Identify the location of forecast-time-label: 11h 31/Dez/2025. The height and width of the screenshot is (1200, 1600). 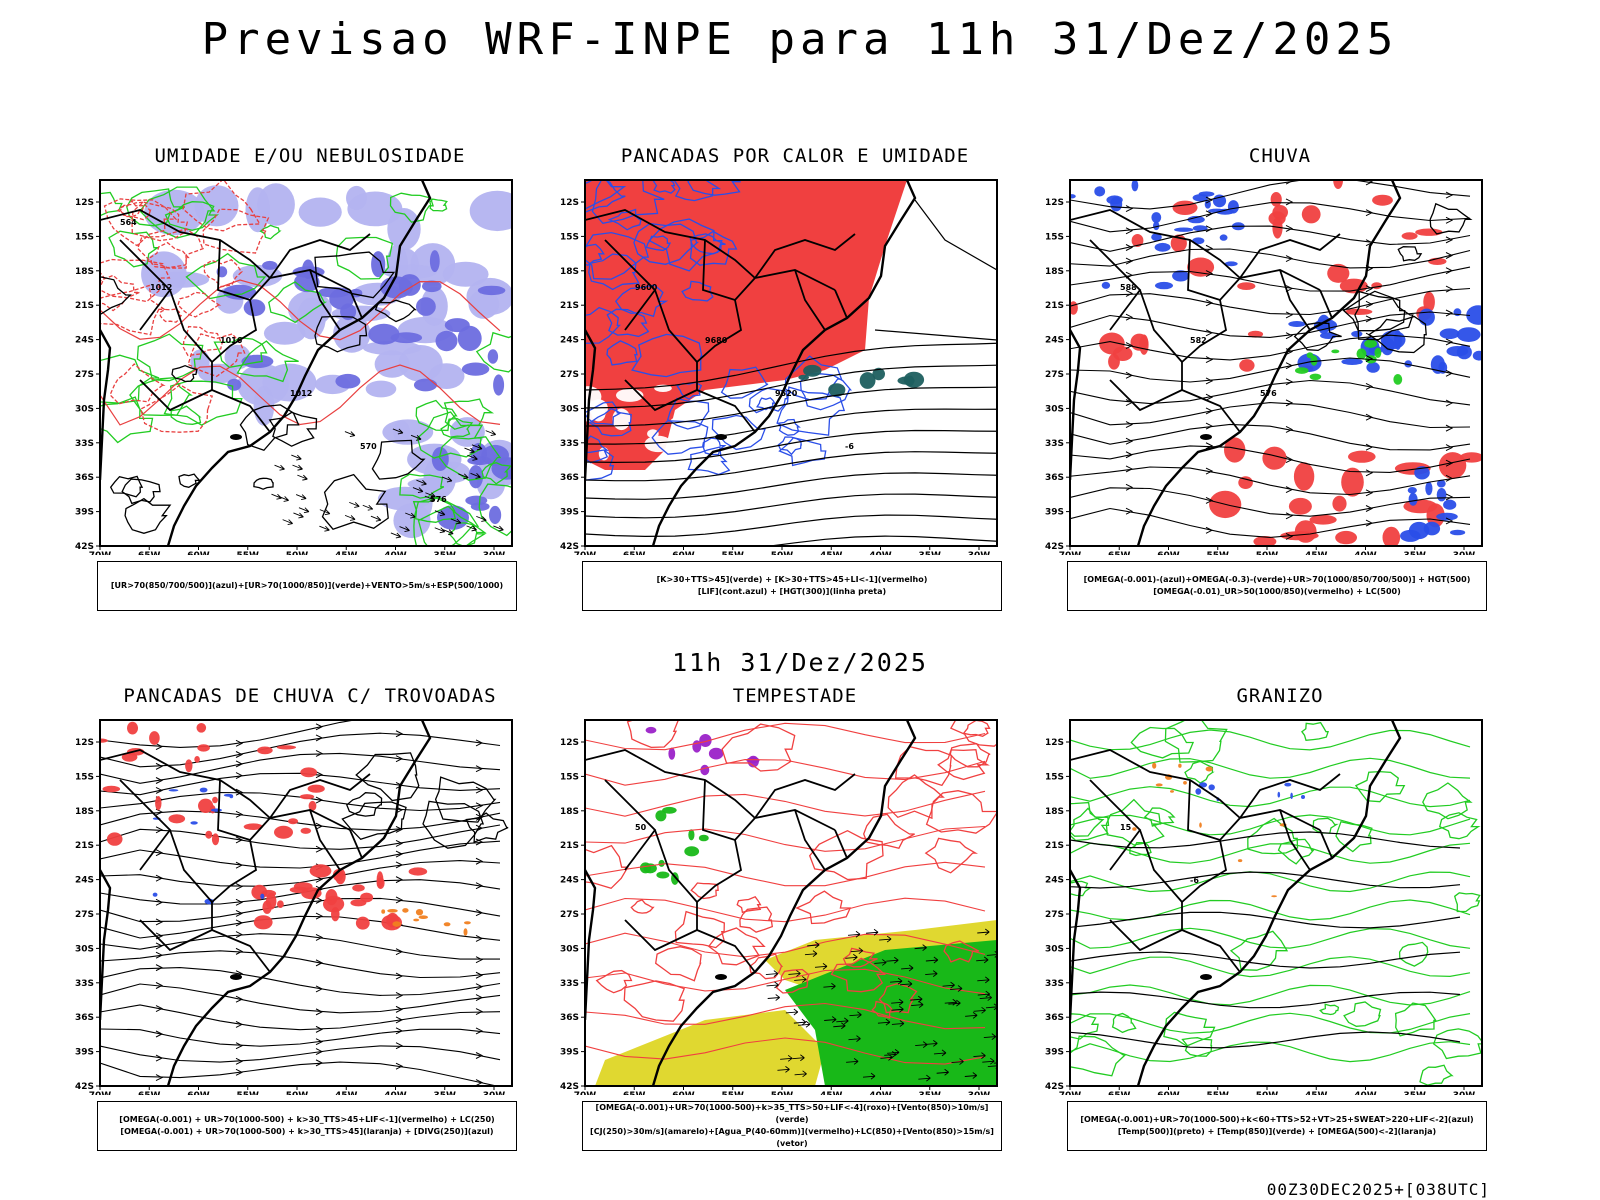
(800, 662).